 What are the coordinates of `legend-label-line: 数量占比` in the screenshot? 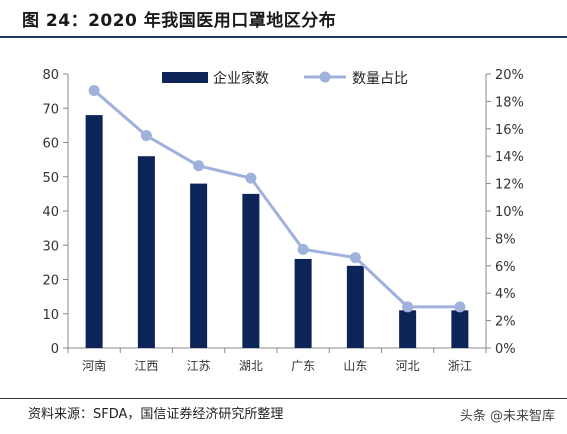 It's located at (380, 79).